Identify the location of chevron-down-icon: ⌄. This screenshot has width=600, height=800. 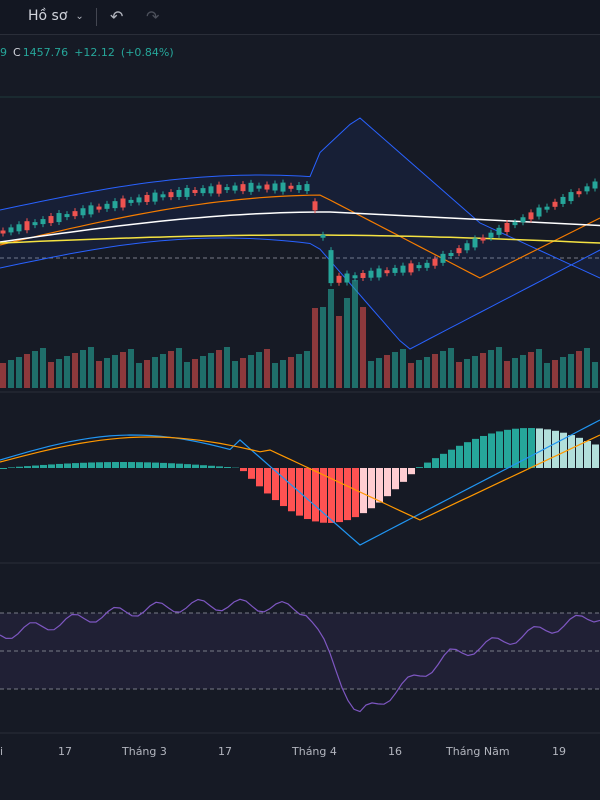
(79, 16).